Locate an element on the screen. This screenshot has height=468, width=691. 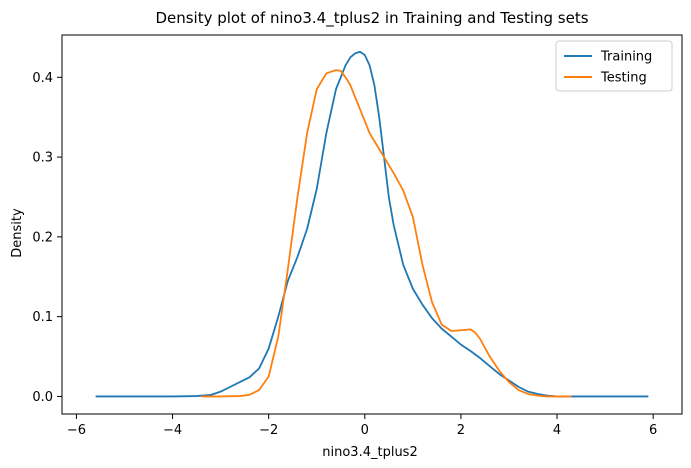
y-tick-label: 0.3 is located at coordinates (42, 158).